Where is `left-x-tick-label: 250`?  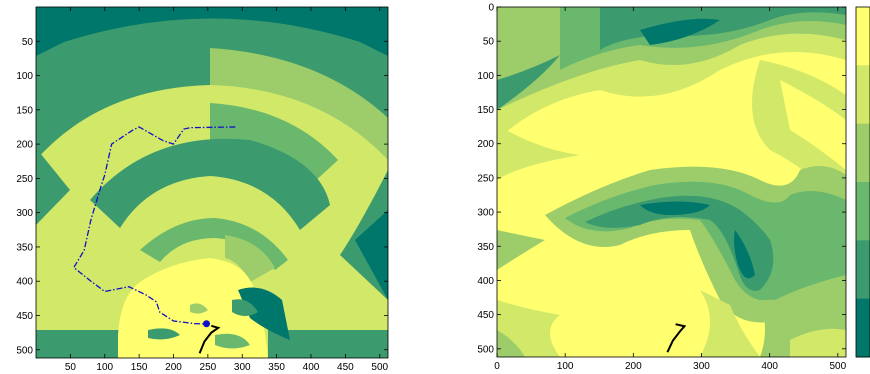 left-x-tick-label: 250 is located at coordinates (208, 367).